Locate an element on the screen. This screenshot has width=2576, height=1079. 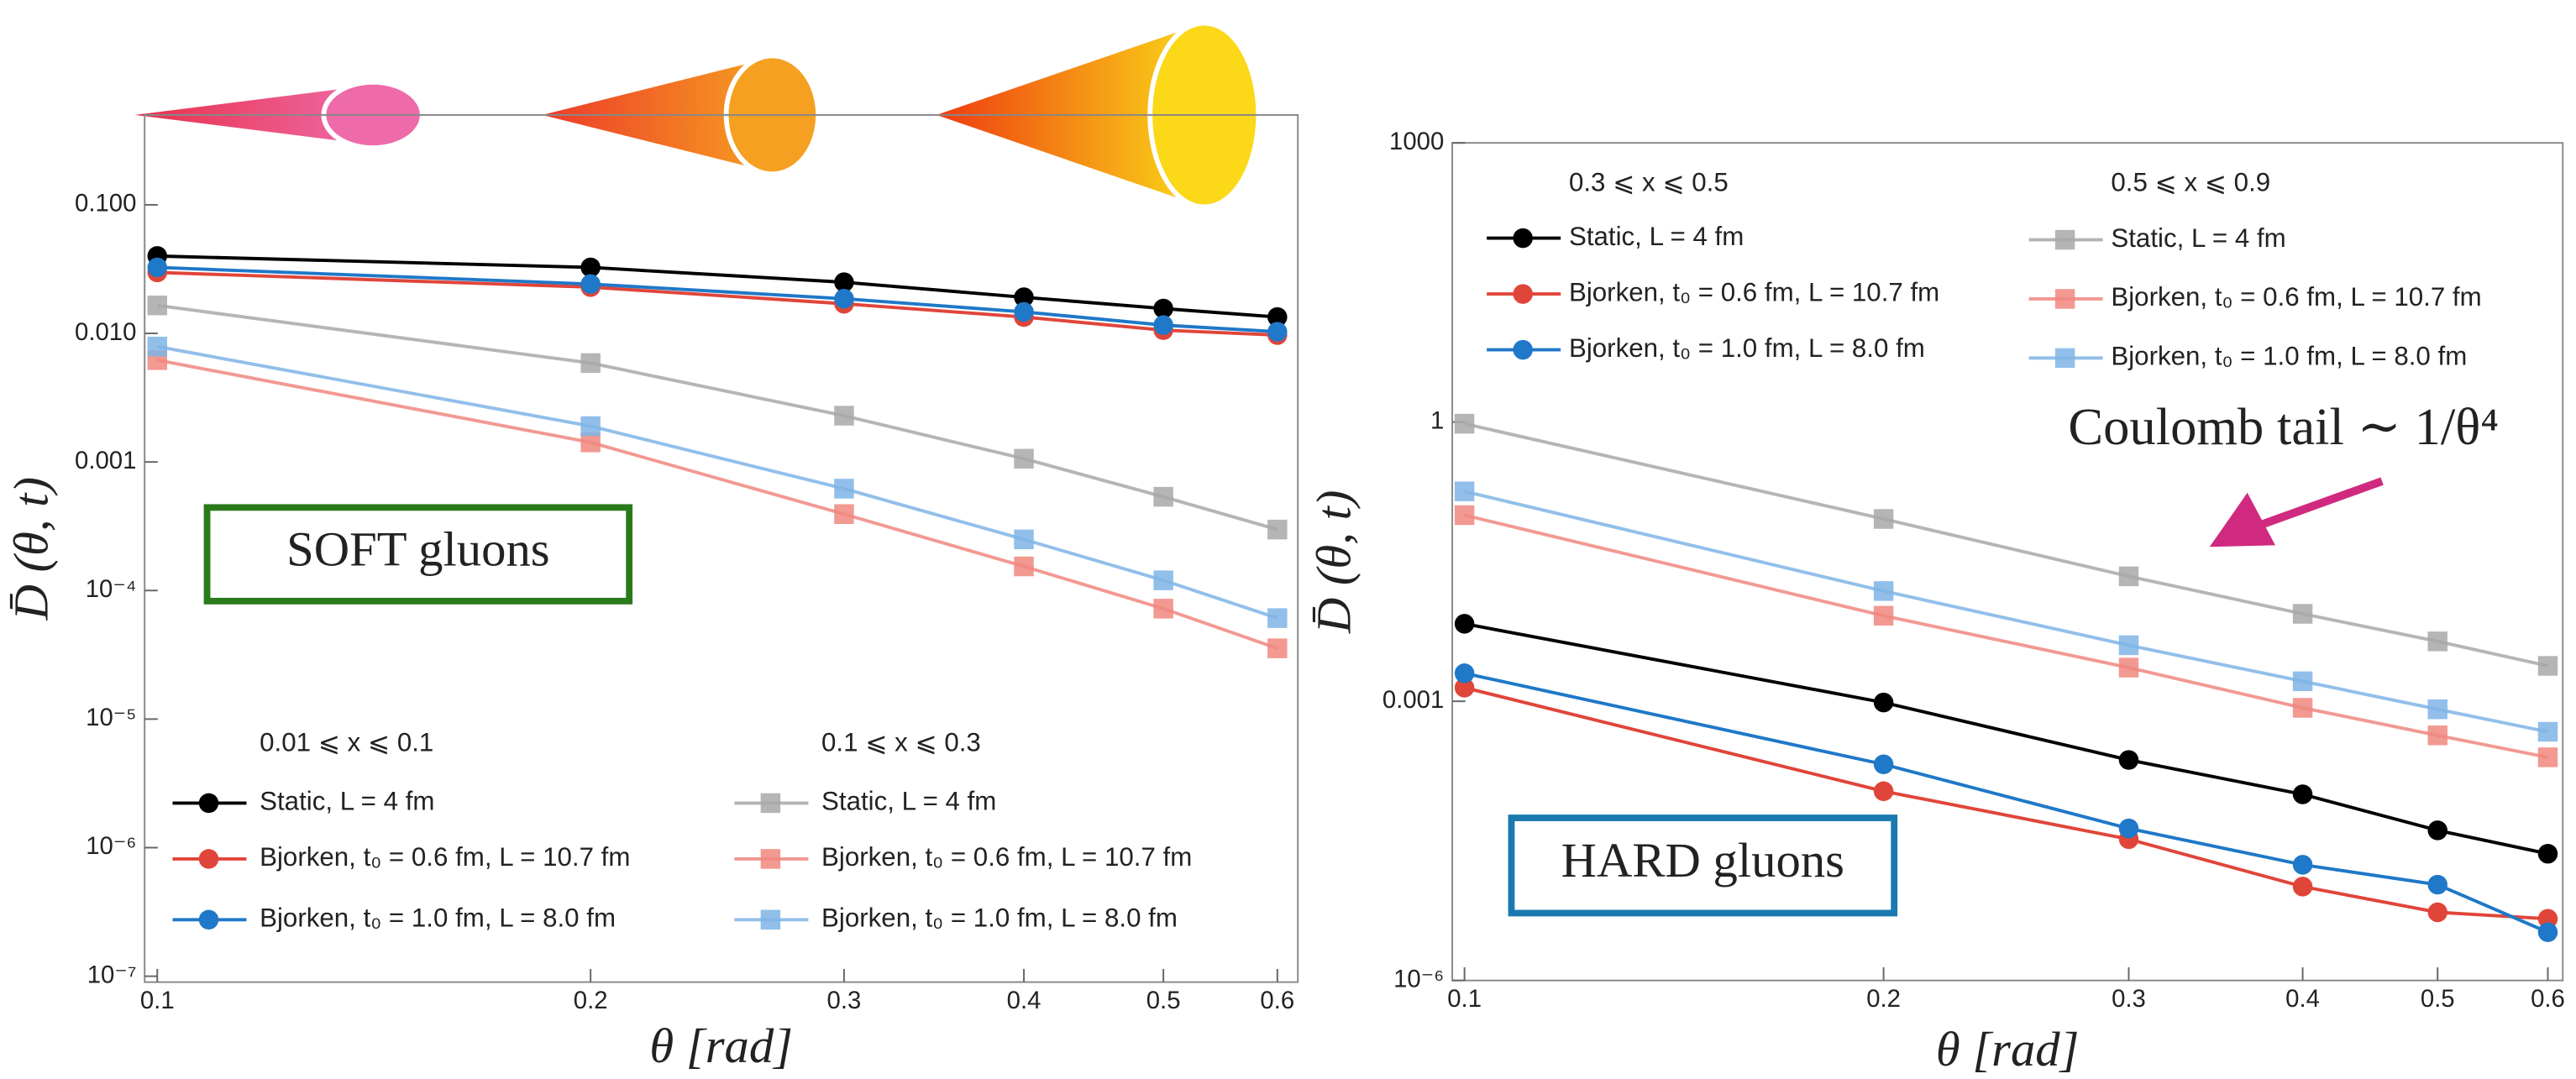
y-axis-label: D̄ (θ, t) is located at coordinates (1334, 562).